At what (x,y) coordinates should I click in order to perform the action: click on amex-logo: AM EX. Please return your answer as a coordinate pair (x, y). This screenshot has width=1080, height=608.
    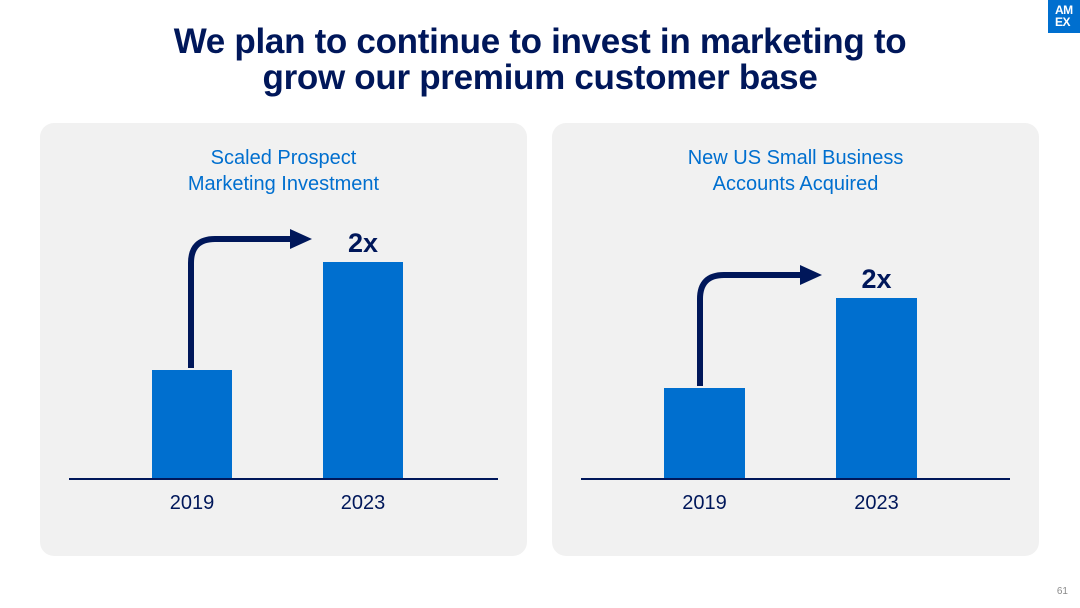
    Looking at the image, I should click on (1064, 16).